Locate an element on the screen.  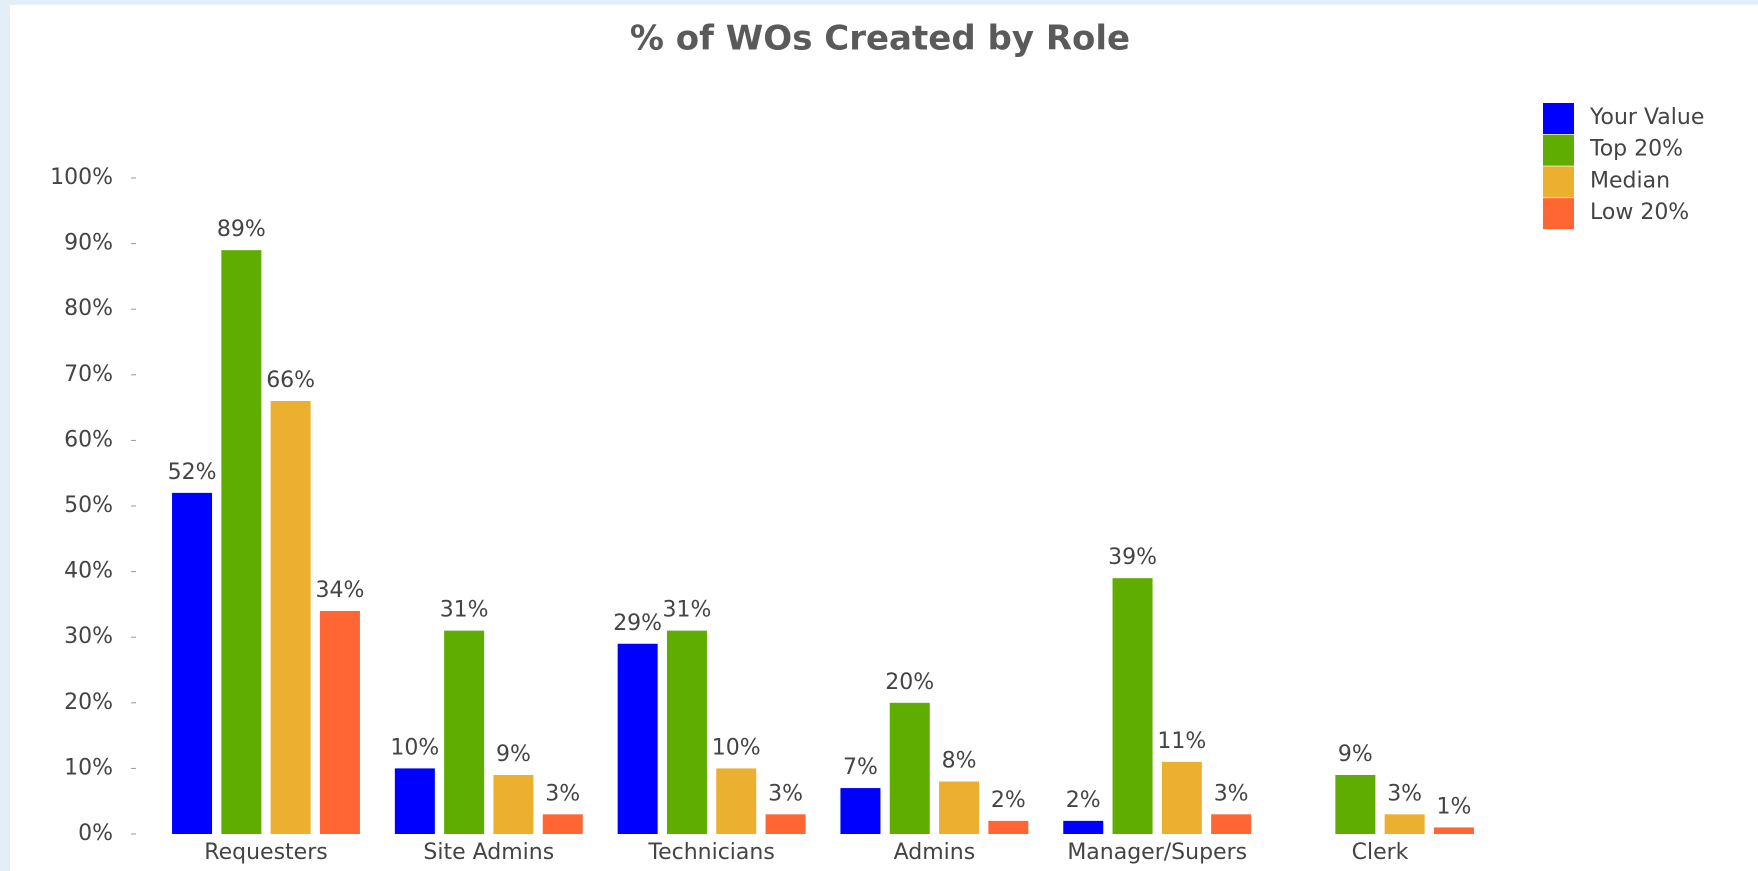
x-tick-label: Manager/Supers is located at coordinates (1157, 852).